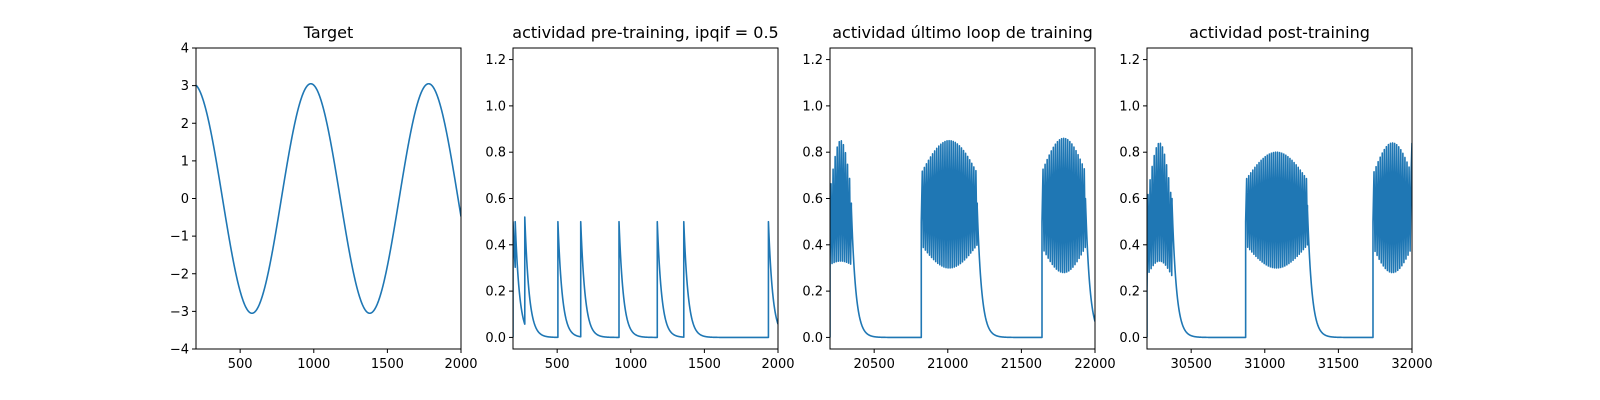  What do you see at coordinates (645, 198) in the screenshot?
I see `axes-frame` at bounding box center [645, 198].